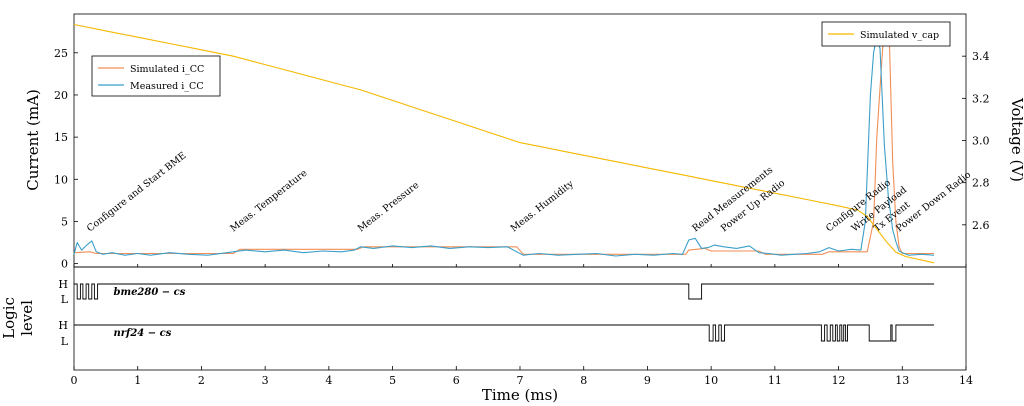  What do you see at coordinates (981, 225) in the screenshot?
I see `y-right-tick-label: 2.6` at bounding box center [981, 225].